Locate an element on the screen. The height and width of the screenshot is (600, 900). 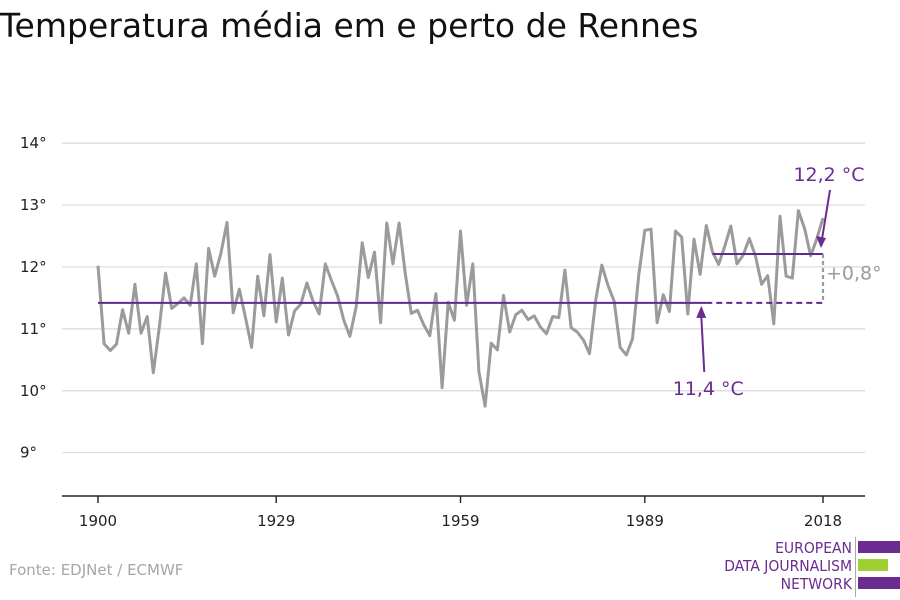
data-point-1967 is located at coordinates (509, 332).